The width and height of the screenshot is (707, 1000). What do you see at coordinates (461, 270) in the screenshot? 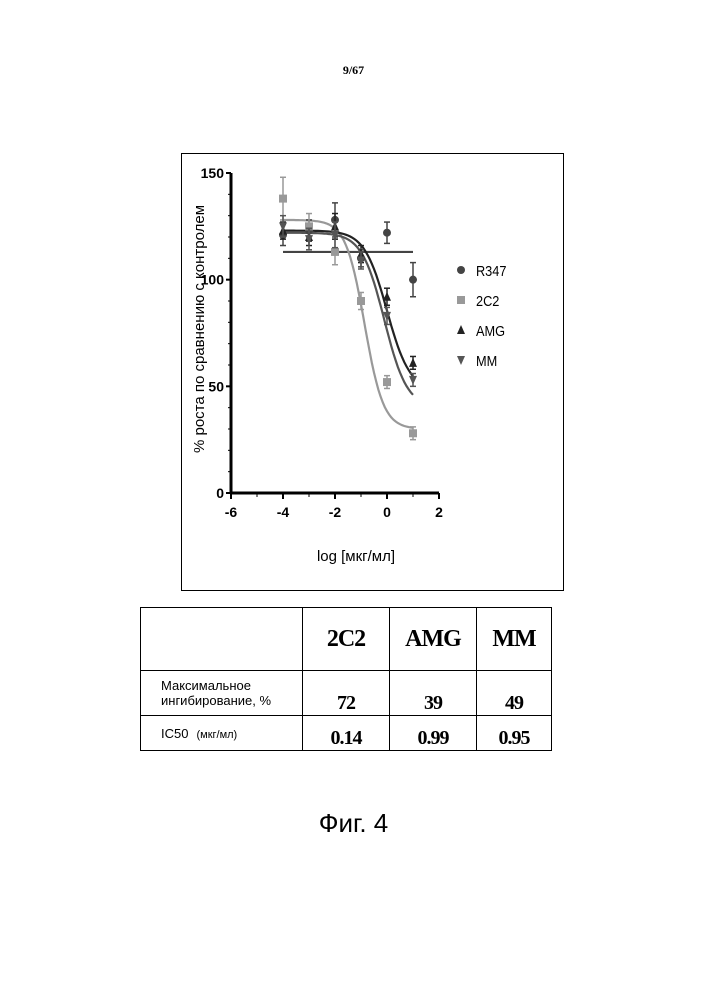
I see `legend-marker-r347` at bounding box center [461, 270].